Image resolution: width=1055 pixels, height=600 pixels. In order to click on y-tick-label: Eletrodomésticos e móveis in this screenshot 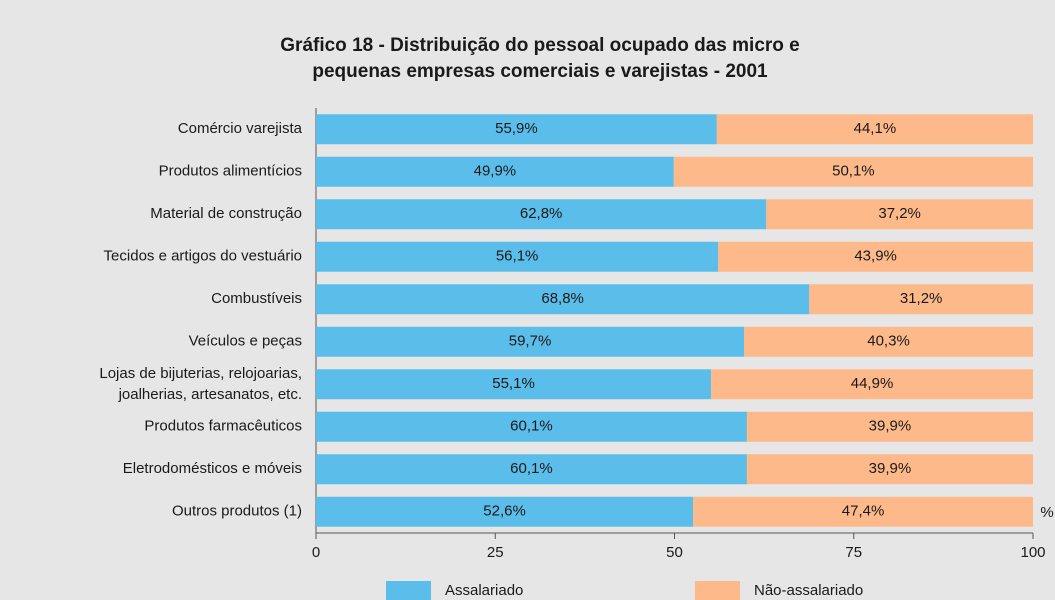, I will do `click(212, 468)`.